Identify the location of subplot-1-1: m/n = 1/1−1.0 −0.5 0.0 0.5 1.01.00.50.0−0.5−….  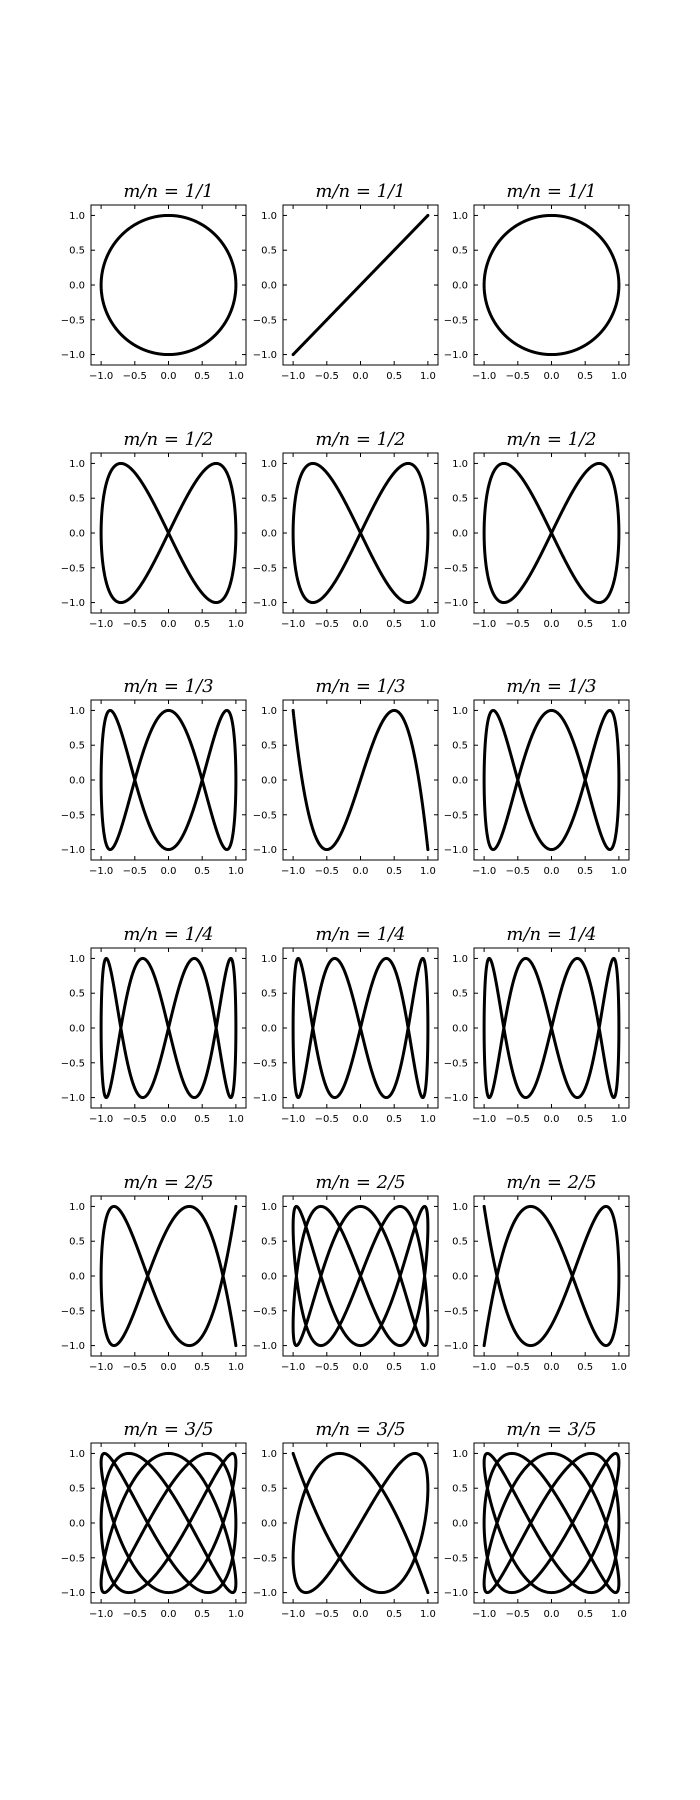
(154, 281).